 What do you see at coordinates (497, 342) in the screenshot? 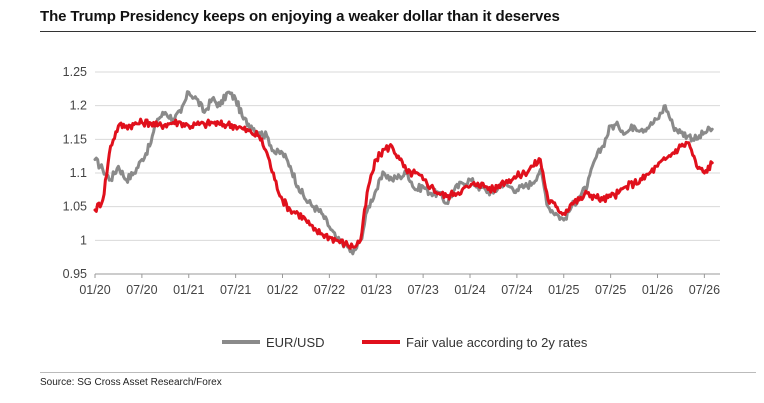
I see `legend-item-fair-value-label: Fair value according to 2y rates` at bounding box center [497, 342].